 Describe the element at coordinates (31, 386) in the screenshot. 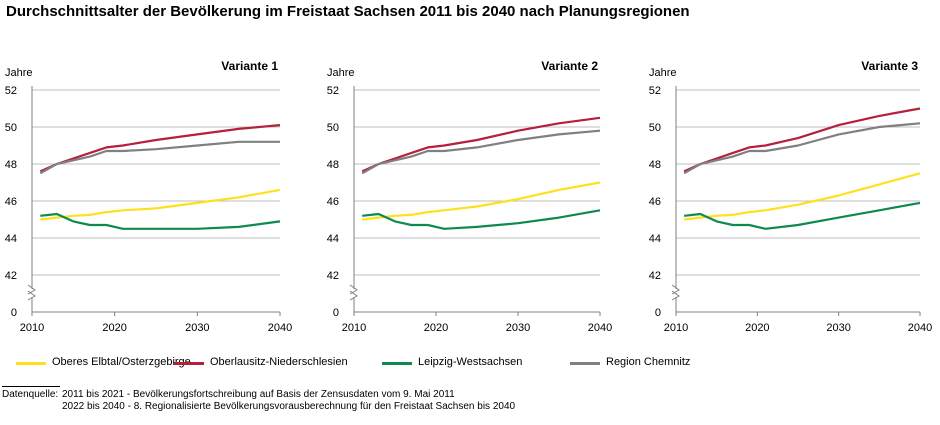

I see `source-divider` at that location.